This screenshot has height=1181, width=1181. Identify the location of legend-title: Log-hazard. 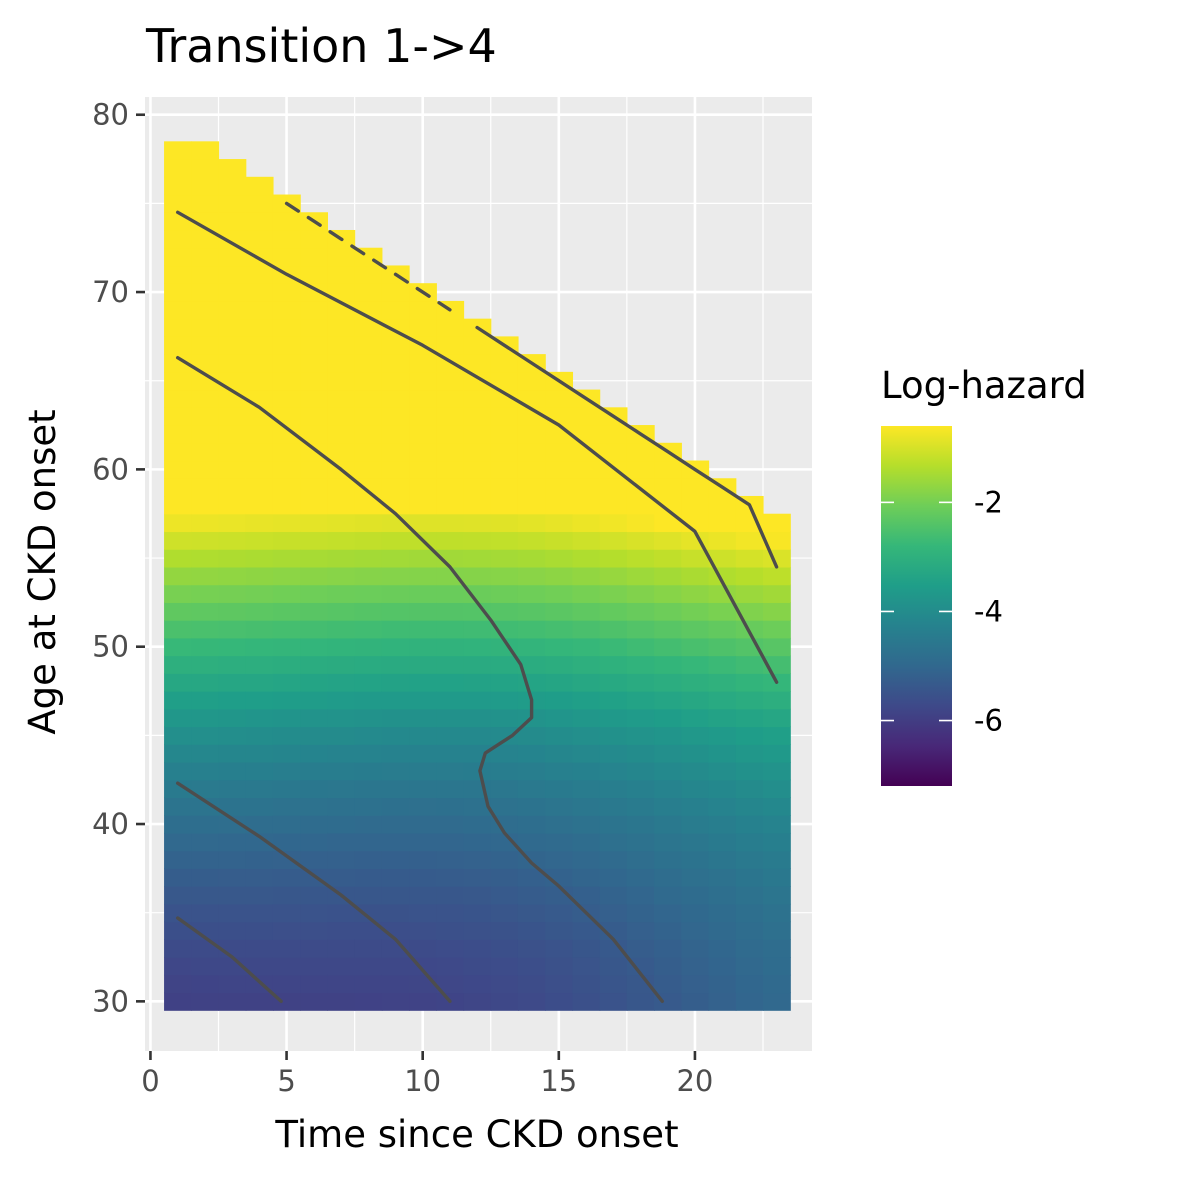
(984, 385).